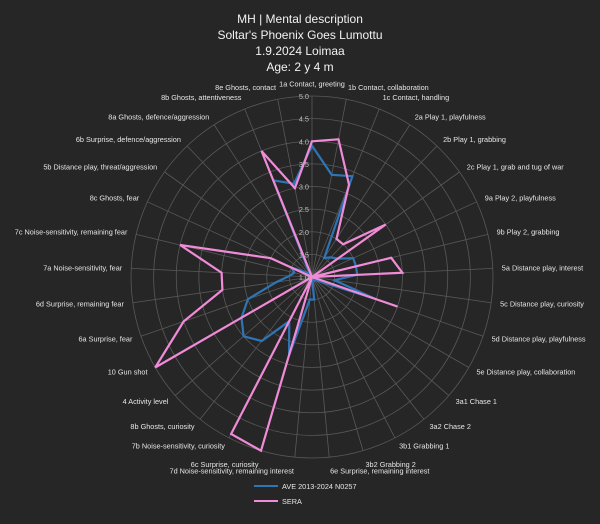 The width and height of the screenshot is (600, 524). I want to click on category-label: 8b Ghosts, attentiveness, so click(201, 97).